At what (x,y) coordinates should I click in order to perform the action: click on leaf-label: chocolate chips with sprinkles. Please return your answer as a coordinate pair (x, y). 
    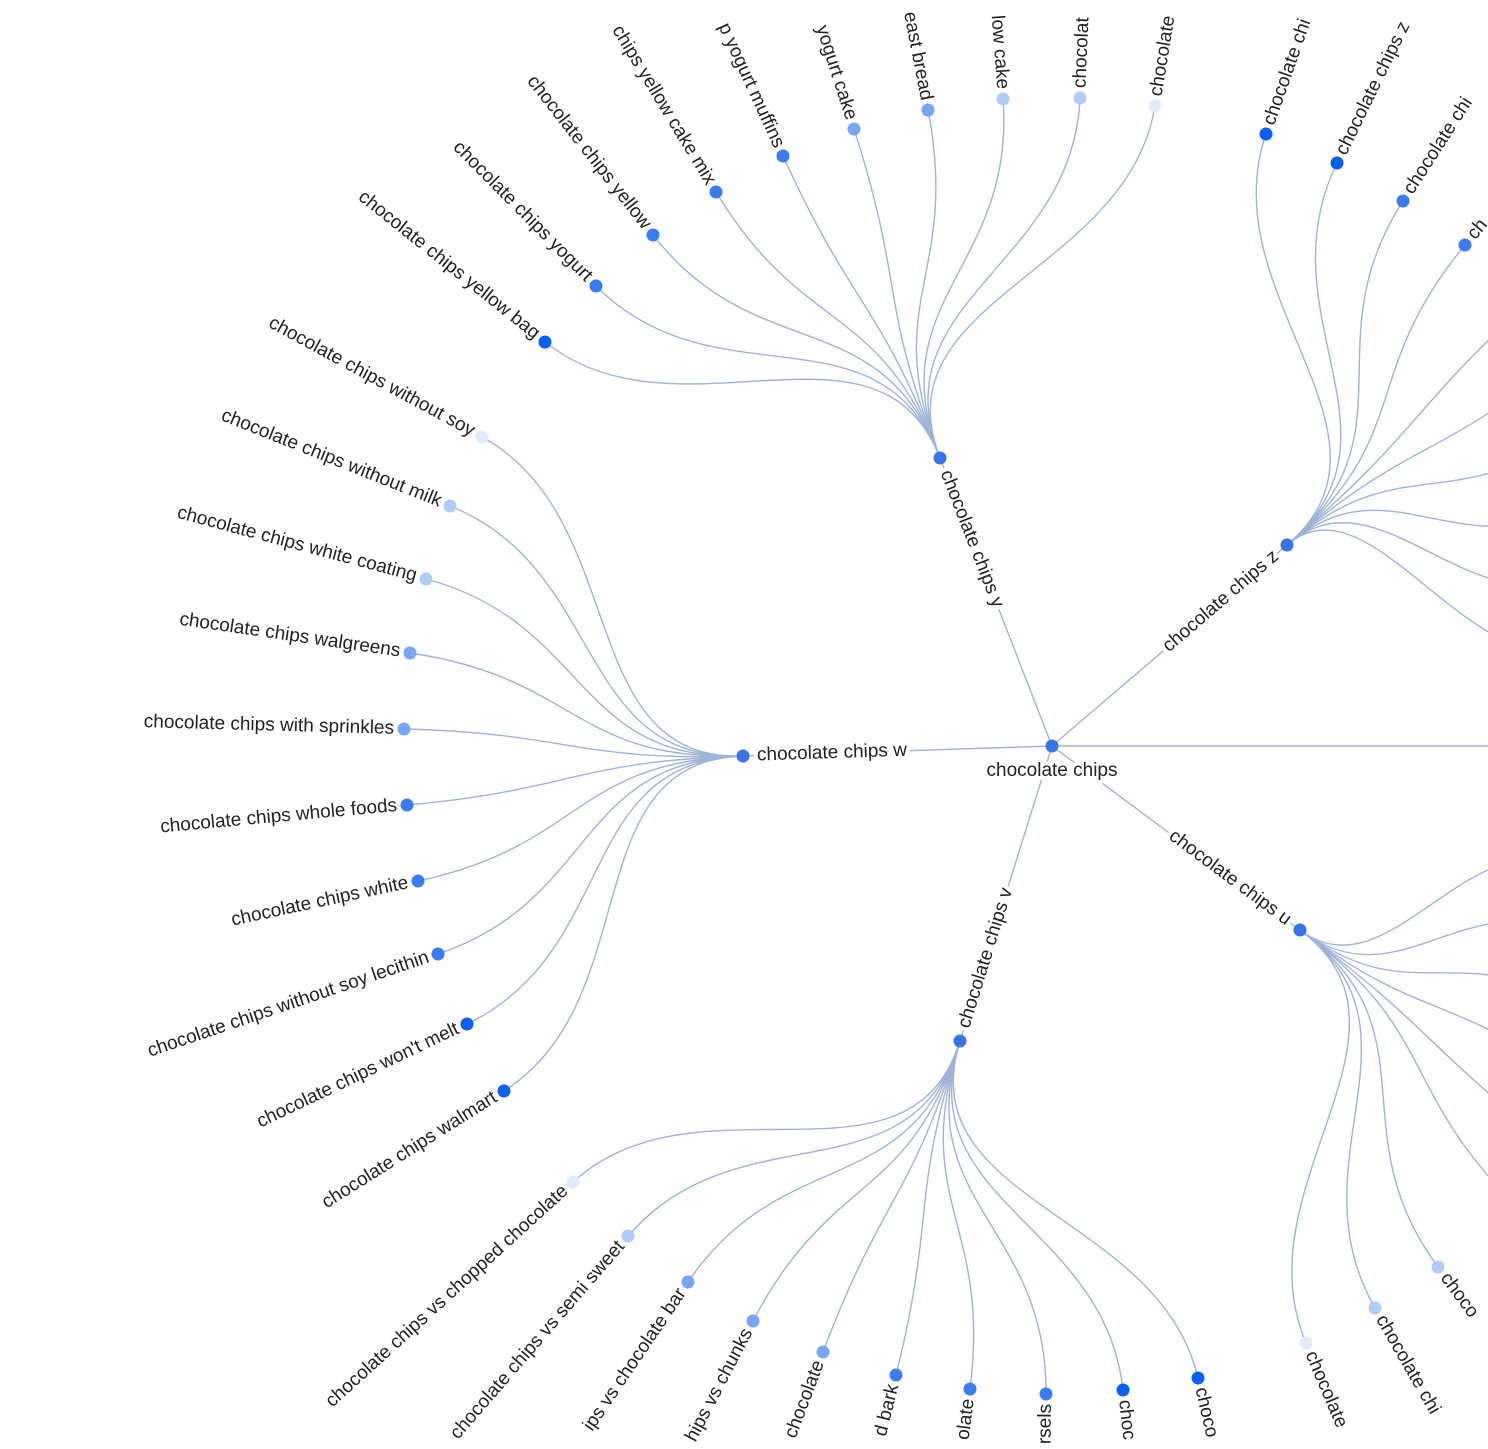
    Looking at the image, I should click on (269, 725).